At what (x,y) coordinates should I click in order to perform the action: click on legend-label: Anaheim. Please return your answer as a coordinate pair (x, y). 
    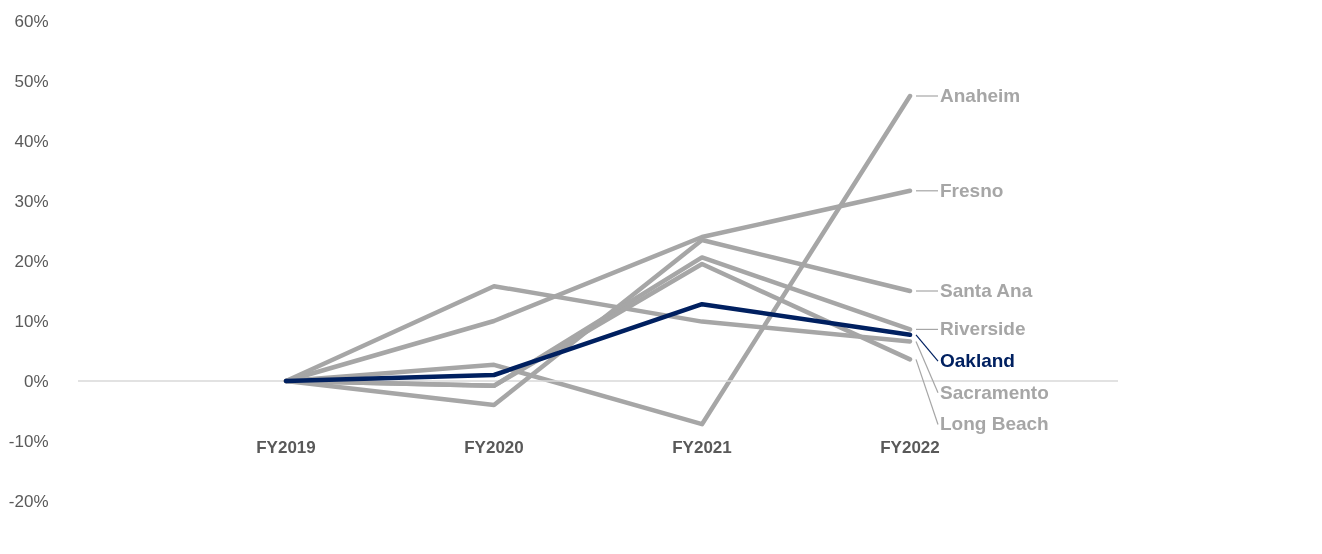
    Looking at the image, I should click on (980, 95).